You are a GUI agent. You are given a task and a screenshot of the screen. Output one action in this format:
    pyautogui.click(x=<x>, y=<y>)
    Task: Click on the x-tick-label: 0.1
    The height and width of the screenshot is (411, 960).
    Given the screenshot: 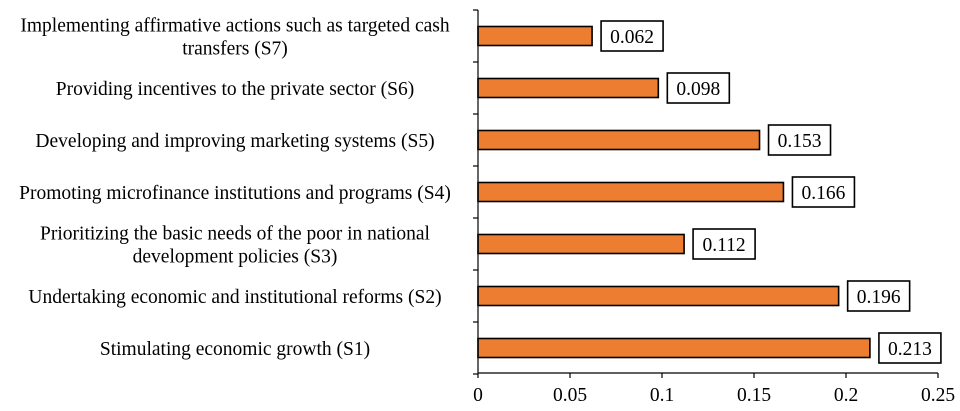 What is the action you would take?
    pyautogui.click(x=662, y=395)
    